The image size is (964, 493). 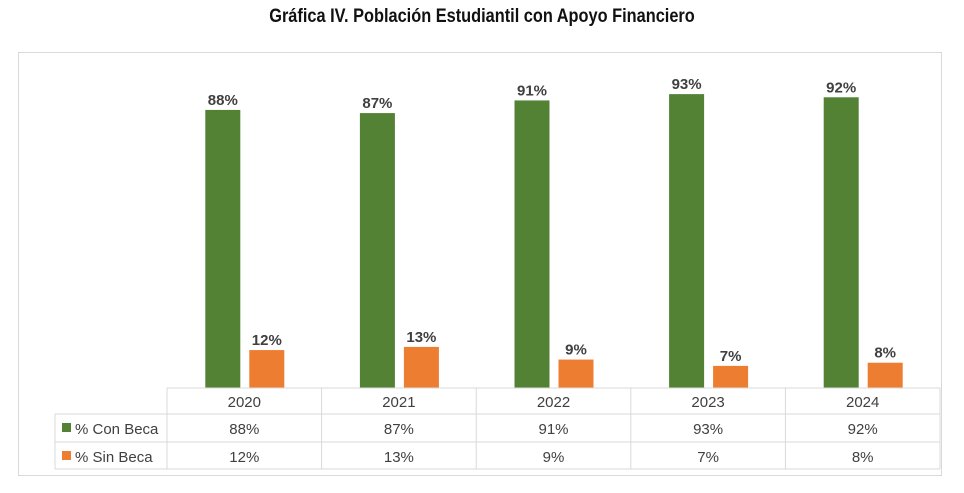 What do you see at coordinates (841, 242) in the screenshot?
I see `bar-con-beca-2024` at bounding box center [841, 242].